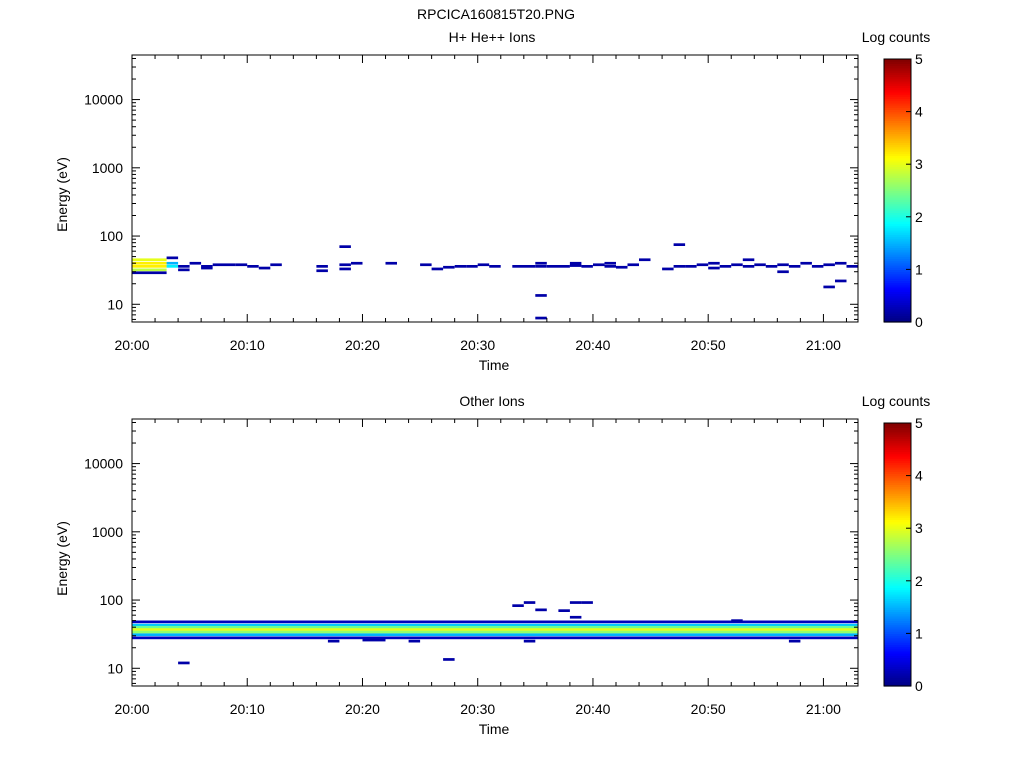 The image size is (1024, 768). Describe the element at coordinates (919, 269) in the screenshot. I see `colorbar-tick-label: 1` at that location.